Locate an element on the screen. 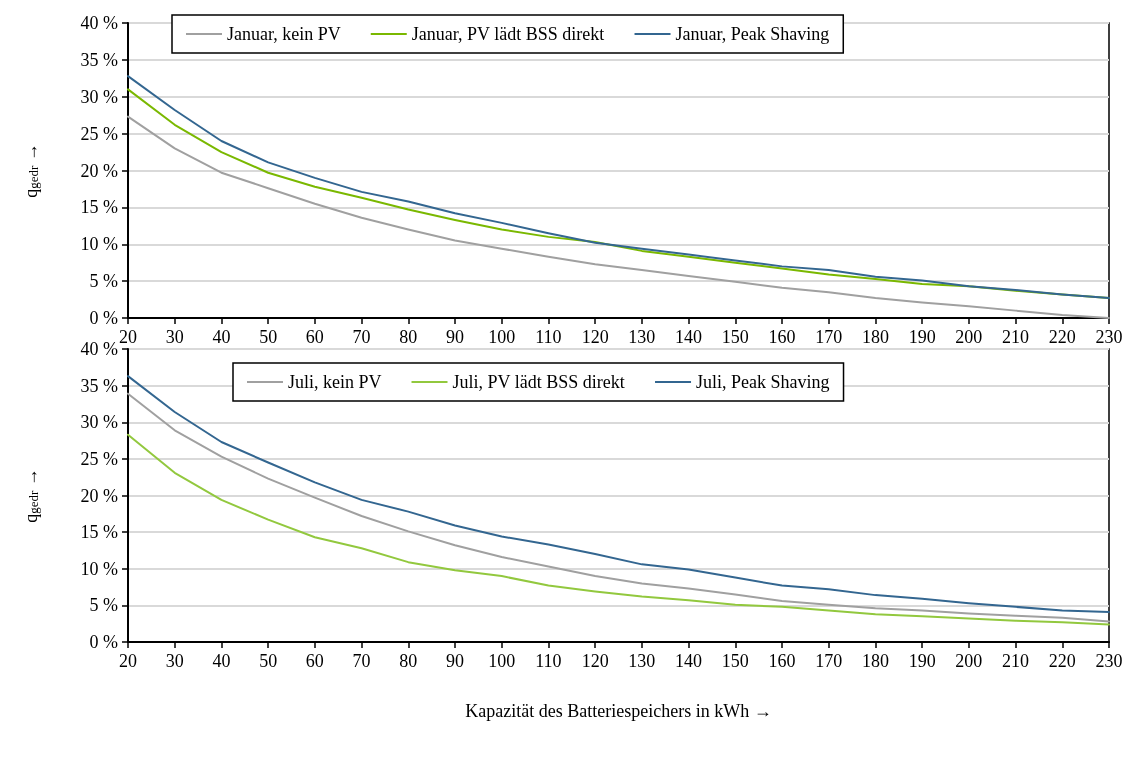 Image resolution: width=1127 pixels, height=765 pixels. legend-label: Juli, kein PV is located at coordinates (335, 382).